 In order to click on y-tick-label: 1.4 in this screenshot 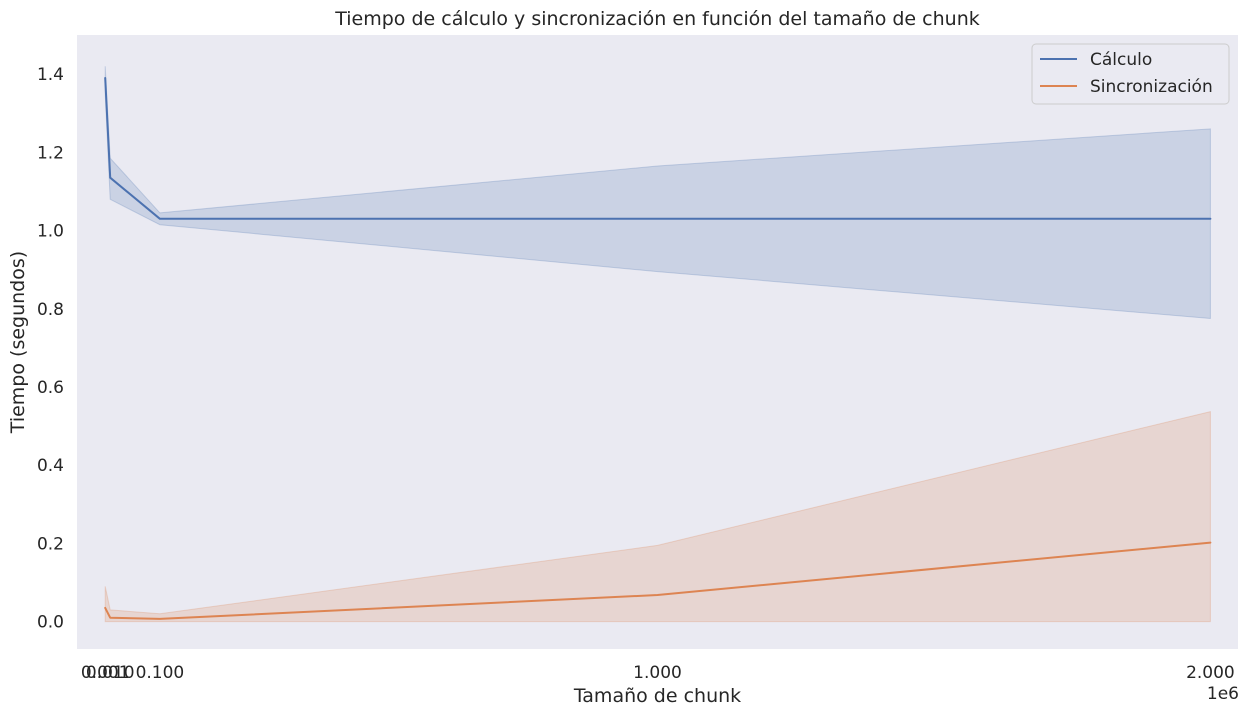, I will do `click(50, 75)`.